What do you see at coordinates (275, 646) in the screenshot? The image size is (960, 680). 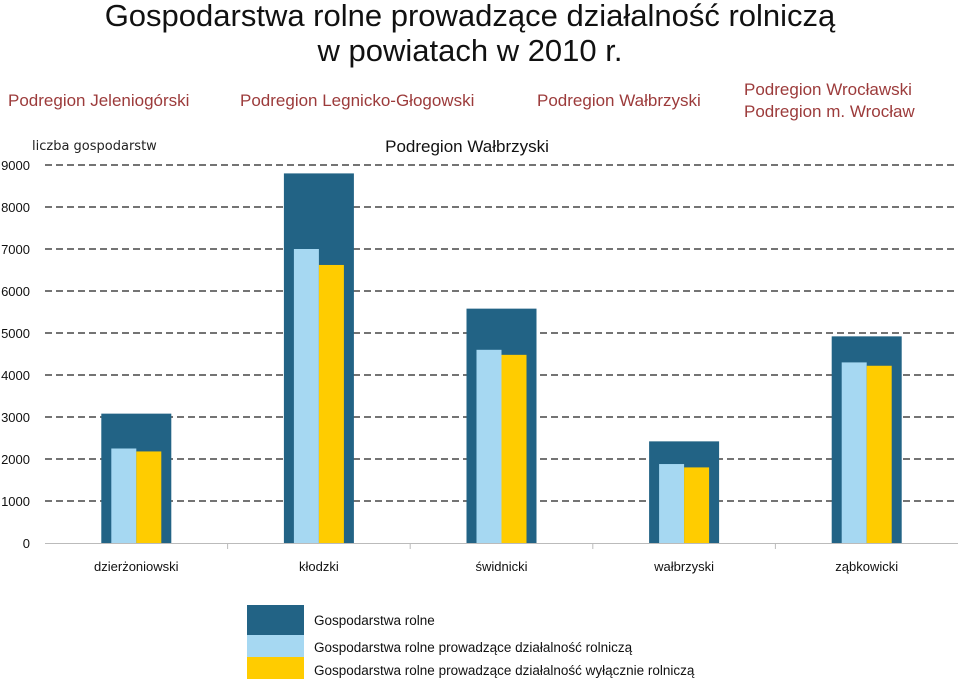 I see `legend-swatch-farms-active` at bounding box center [275, 646].